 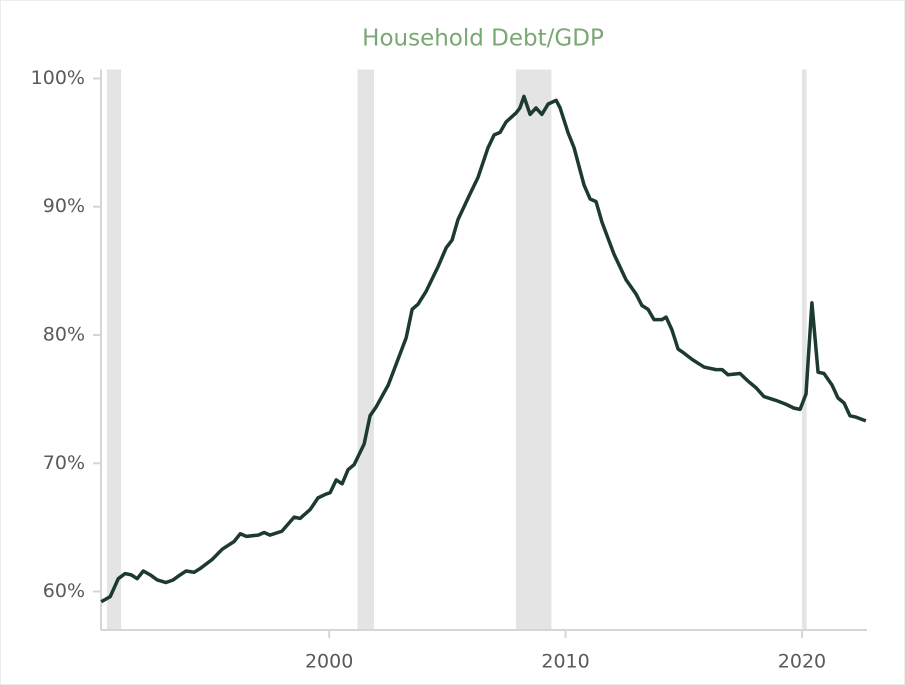 What do you see at coordinates (64, 591) in the screenshot?
I see `y-tick-label: 60%` at bounding box center [64, 591].